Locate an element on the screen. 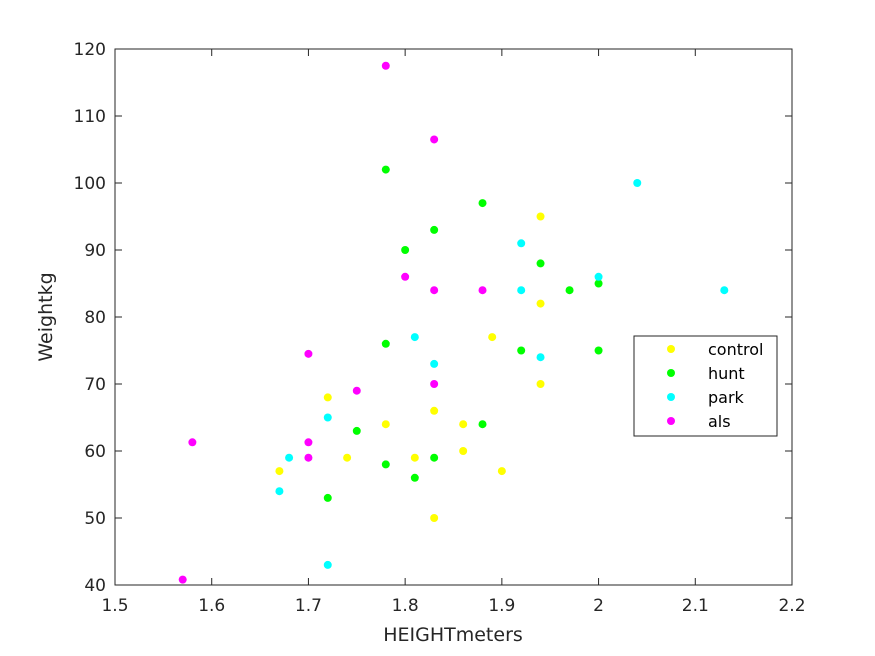  legend-label-park: park is located at coordinates (726, 397).